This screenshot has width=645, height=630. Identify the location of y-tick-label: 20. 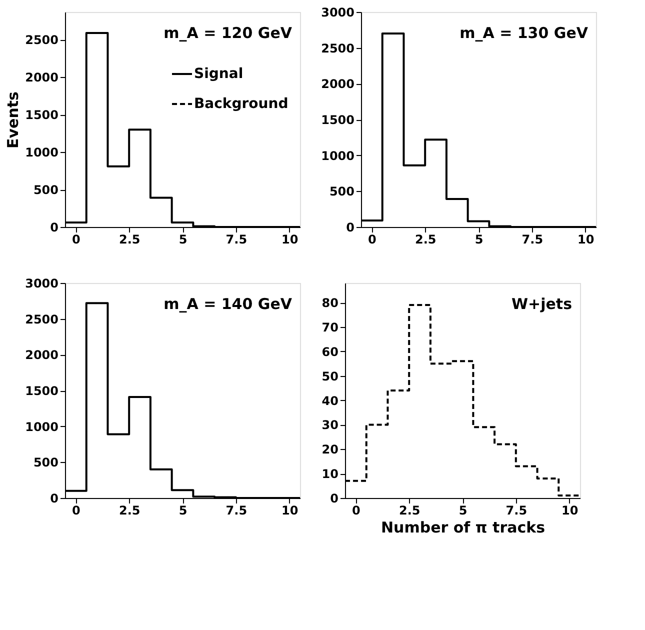
(330, 449).